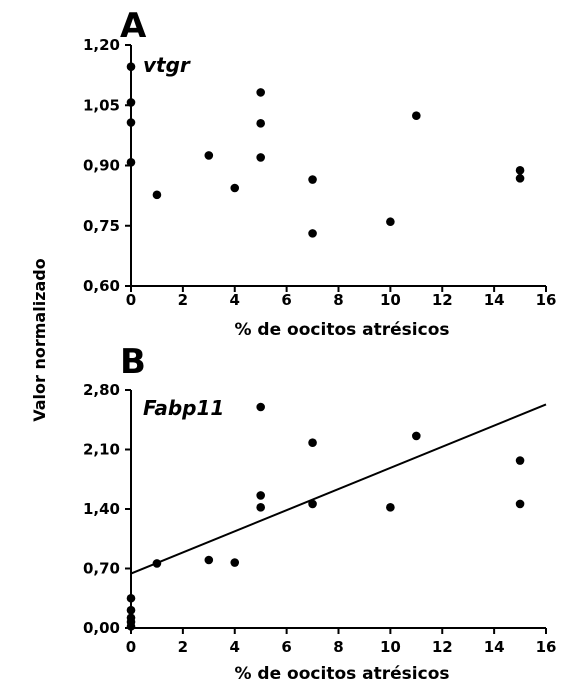 This screenshot has height=689, width=564. I want to click on panel-b-x-tick-label: 8, so click(338, 647).